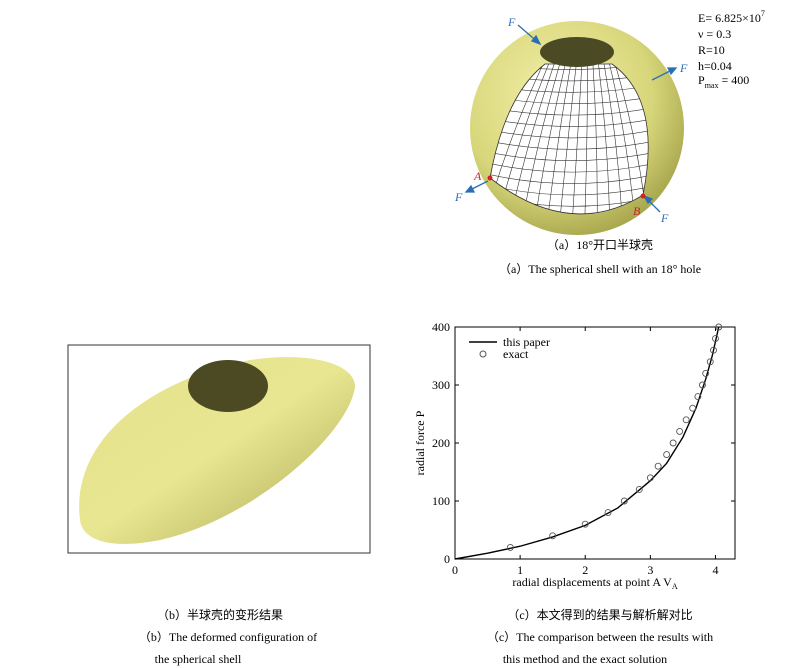 This screenshot has width=787, height=668. What do you see at coordinates (477, 176) in the screenshot?
I see `point-label: A` at bounding box center [477, 176].